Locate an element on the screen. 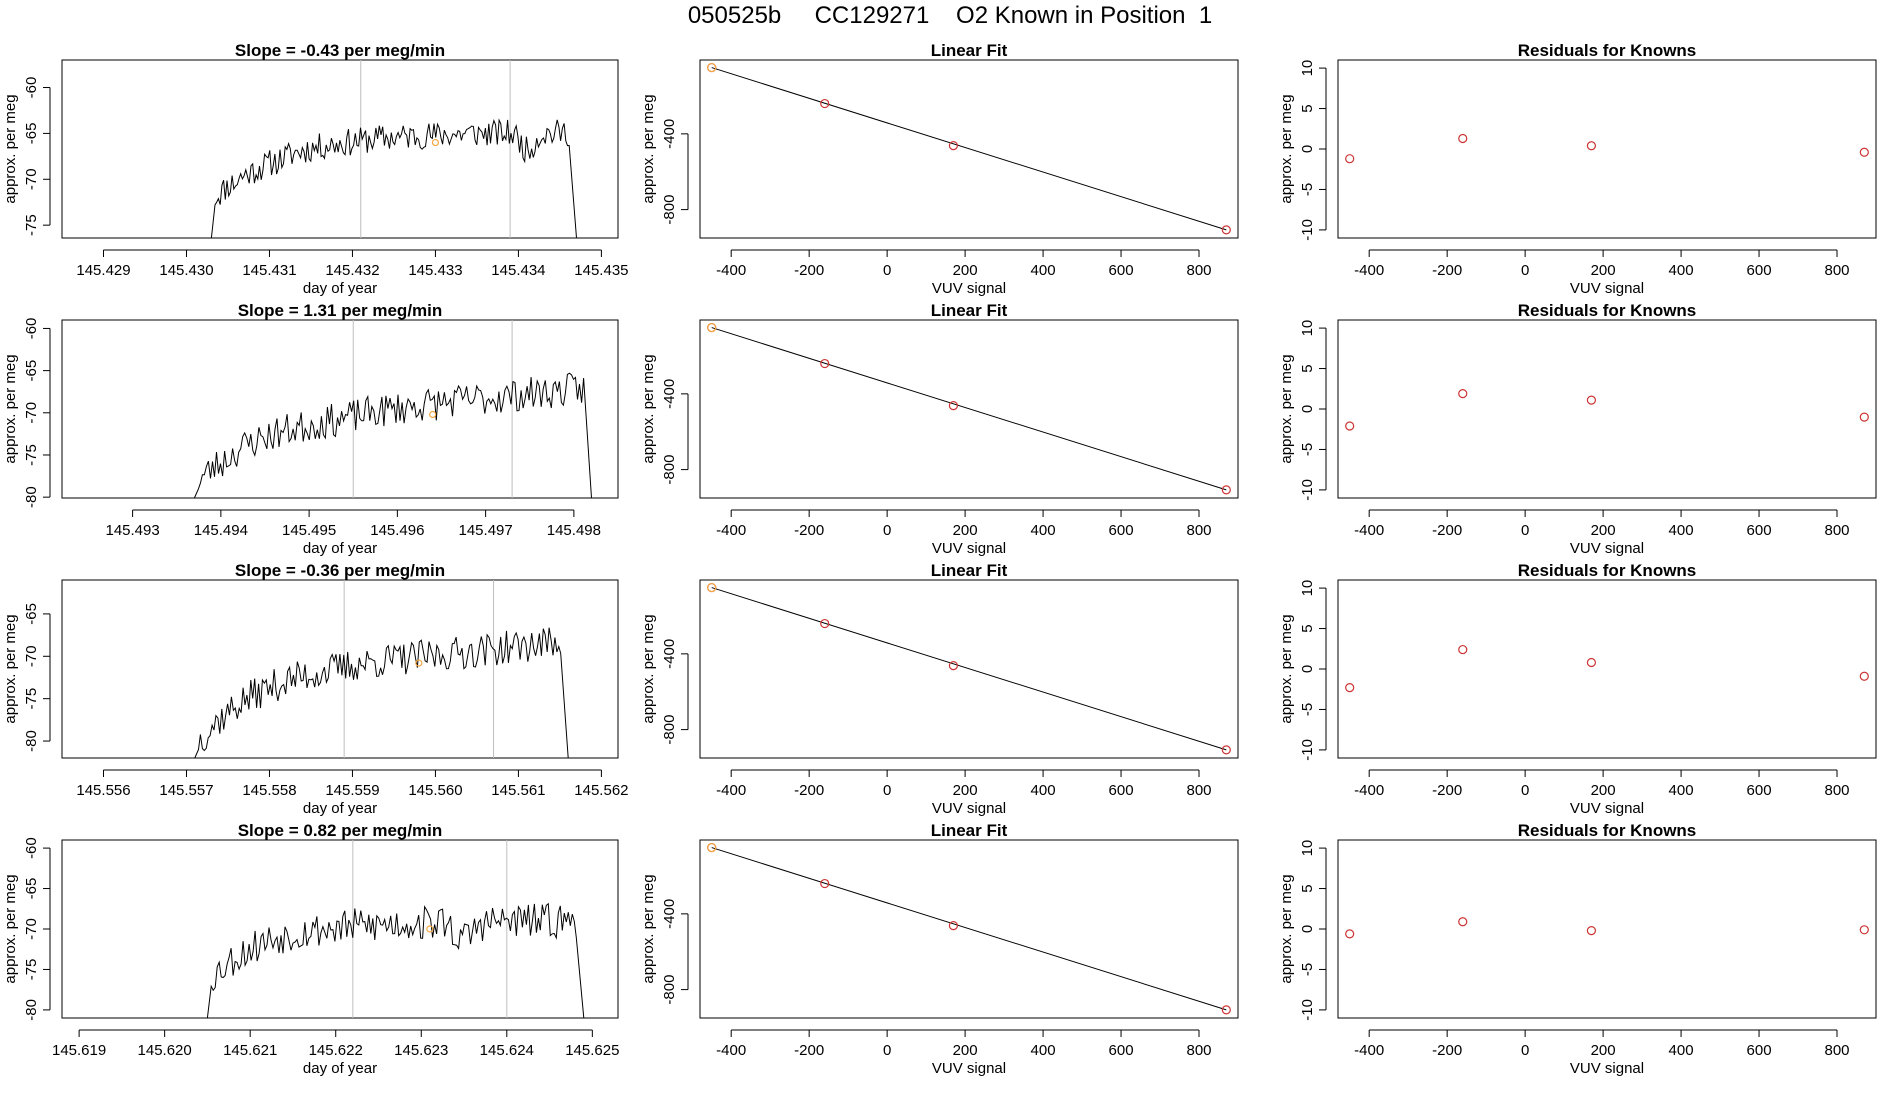 This screenshot has height=1100, width=1900. x-tick-label: 145.559 is located at coordinates (352, 790).